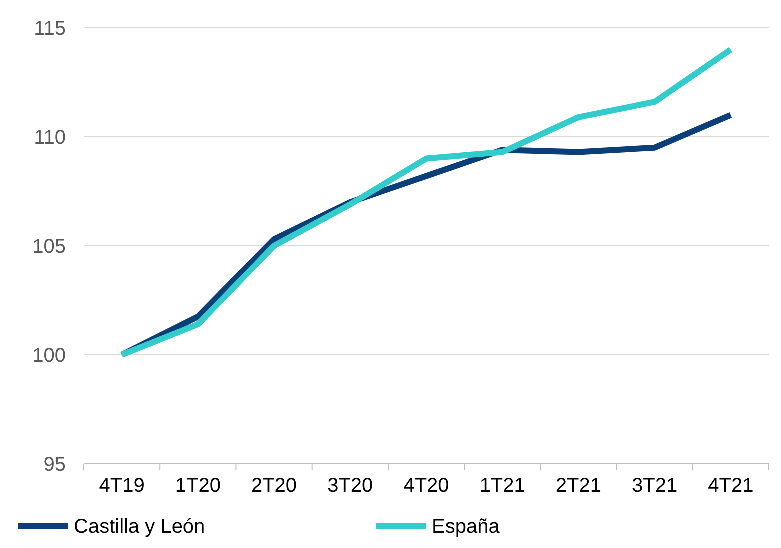  Describe the element at coordinates (655, 486) in the screenshot. I see `x-tick-label: 3T21` at that location.